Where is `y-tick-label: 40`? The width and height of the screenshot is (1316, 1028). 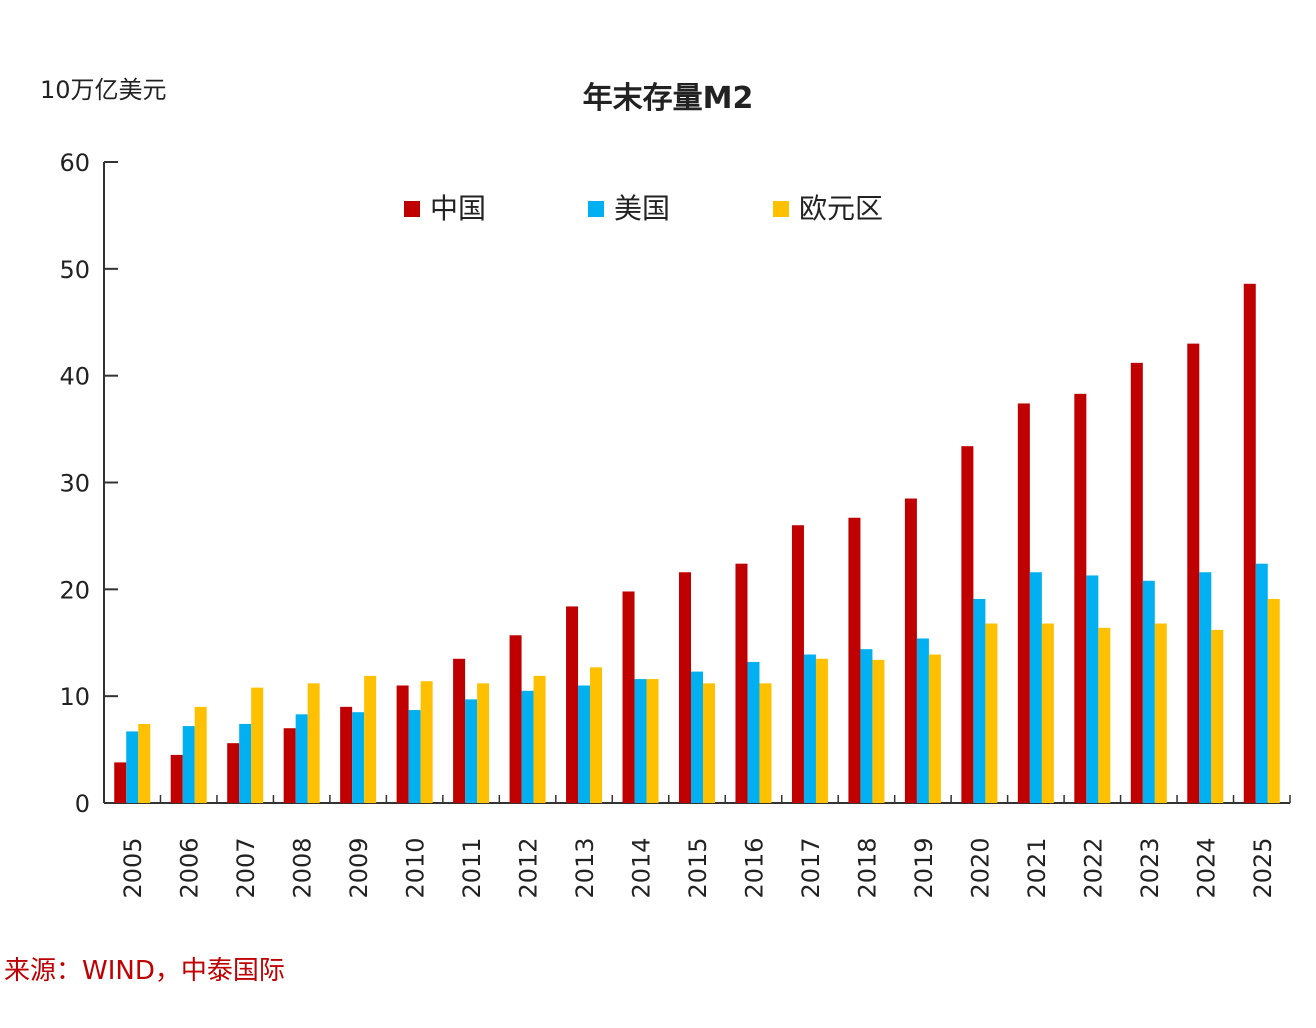 y-tick-label: 40 is located at coordinates (74, 377).